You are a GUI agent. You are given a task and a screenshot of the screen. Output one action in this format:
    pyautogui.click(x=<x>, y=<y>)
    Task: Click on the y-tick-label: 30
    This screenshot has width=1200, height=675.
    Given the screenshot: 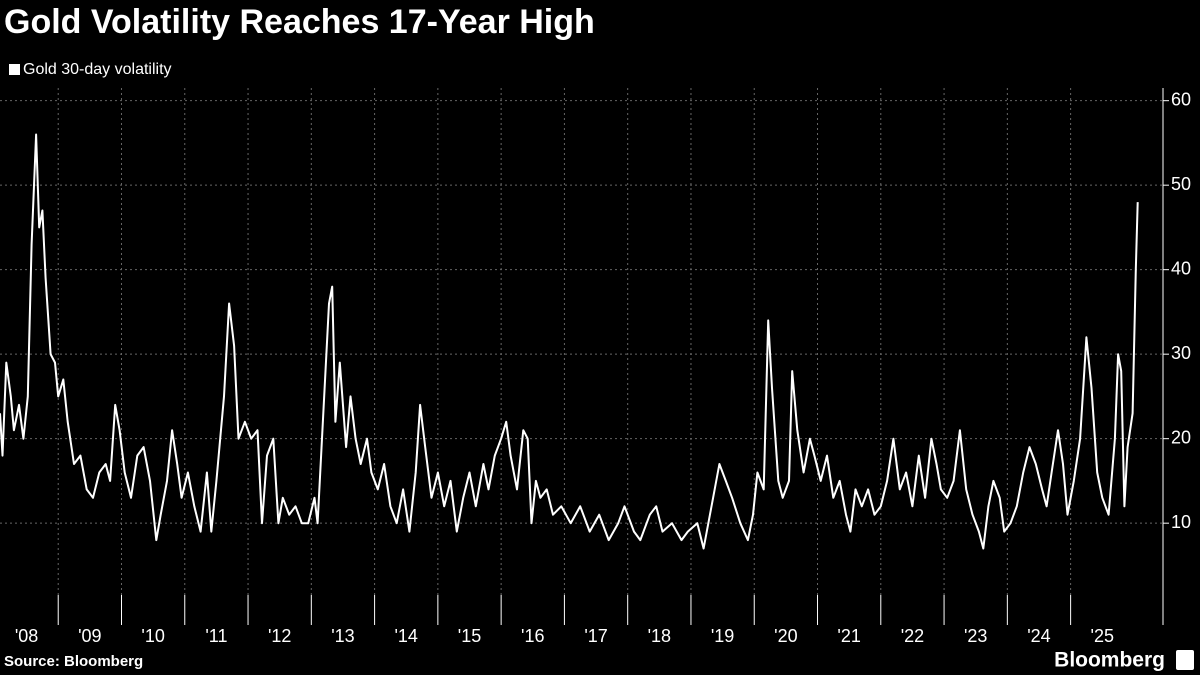 What is the action you would take?
    pyautogui.click(x=1181, y=353)
    